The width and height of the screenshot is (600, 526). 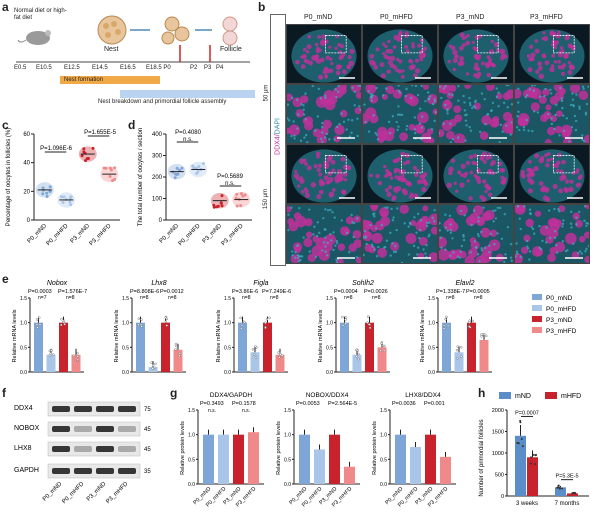 I want to click on micrograph-p3-mhfd-r0, so click(x=552, y=54).